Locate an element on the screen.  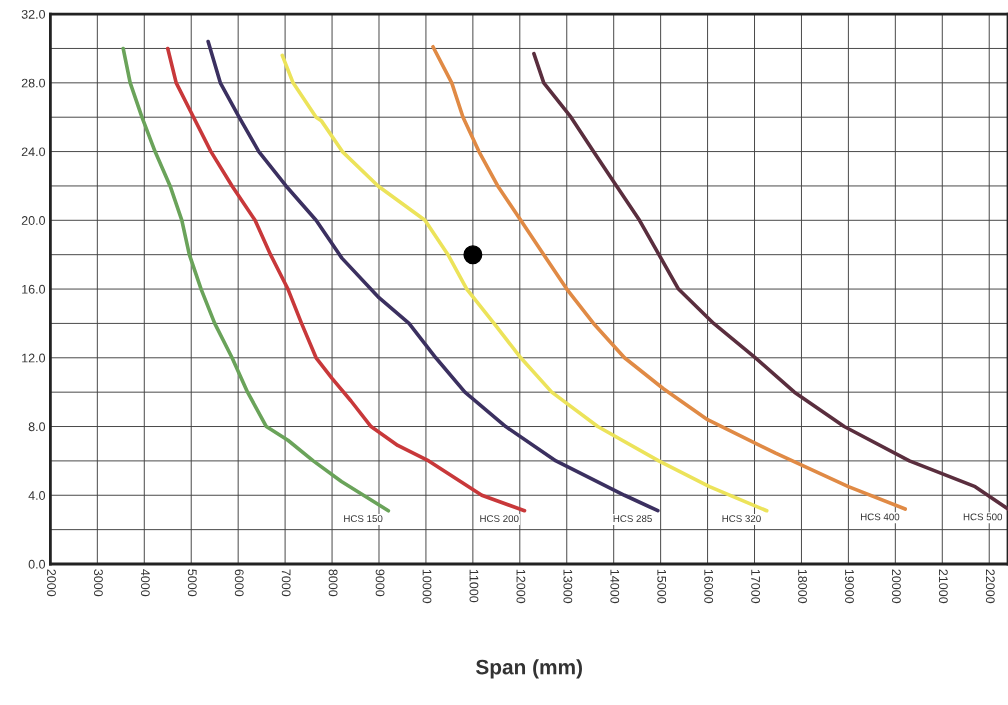
y-tick-label: 24.0 is located at coordinates (33, 152).